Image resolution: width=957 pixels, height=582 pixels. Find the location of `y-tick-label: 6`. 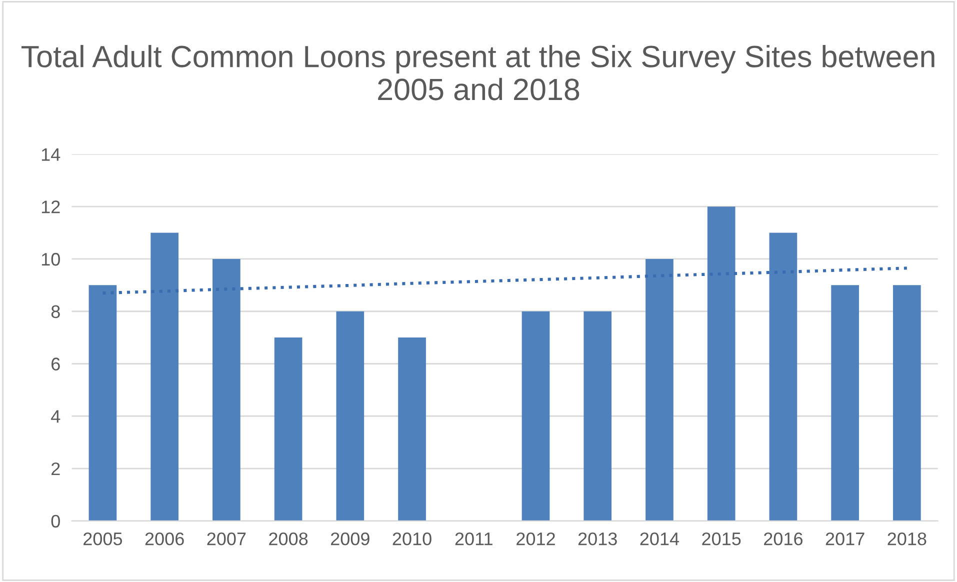

y-tick-label: 6 is located at coordinates (56, 364).